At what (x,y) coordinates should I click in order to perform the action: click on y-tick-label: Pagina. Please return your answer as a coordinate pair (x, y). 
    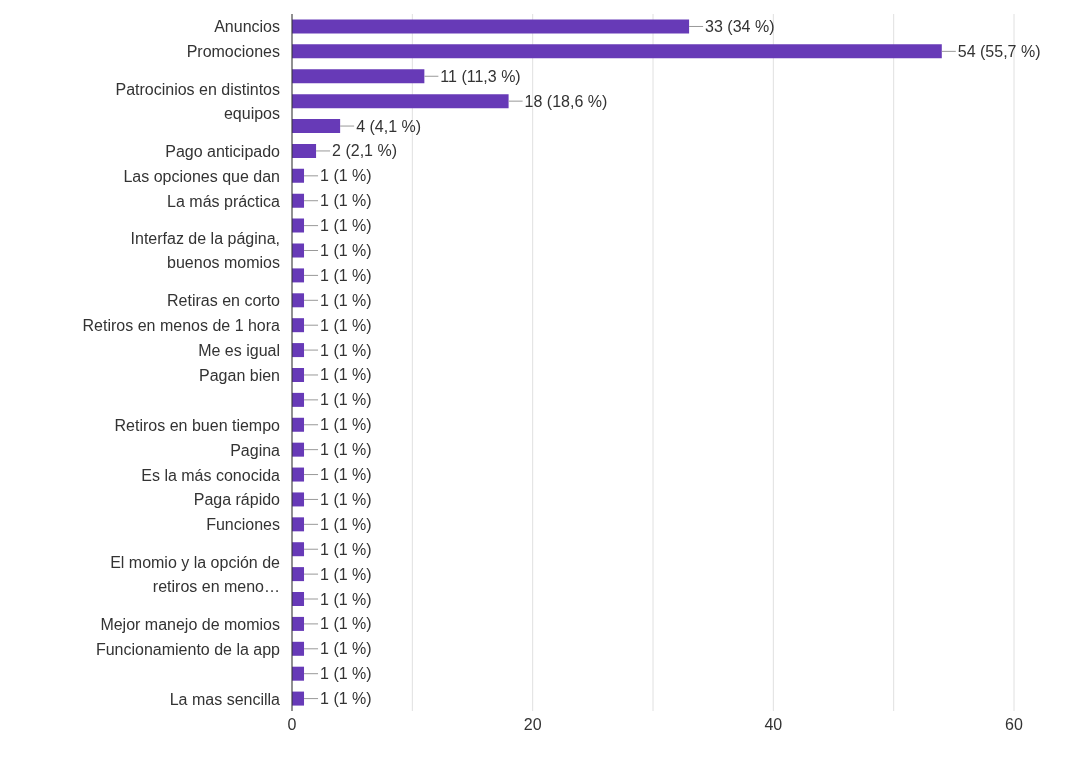
    Looking at the image, I should click on (255, 450).